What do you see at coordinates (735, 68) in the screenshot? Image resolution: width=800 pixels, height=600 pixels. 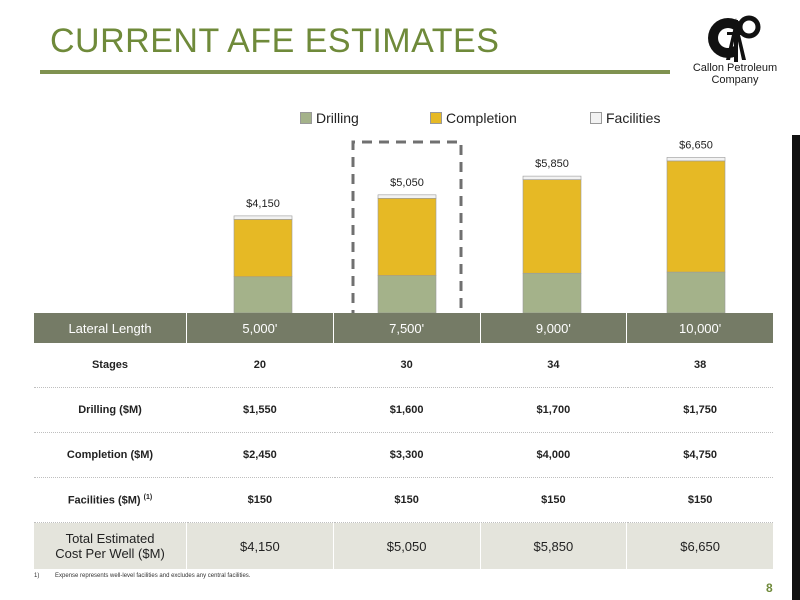 I see `company-name-line1: Callon Petroleum` at bounding box center [735, 68].